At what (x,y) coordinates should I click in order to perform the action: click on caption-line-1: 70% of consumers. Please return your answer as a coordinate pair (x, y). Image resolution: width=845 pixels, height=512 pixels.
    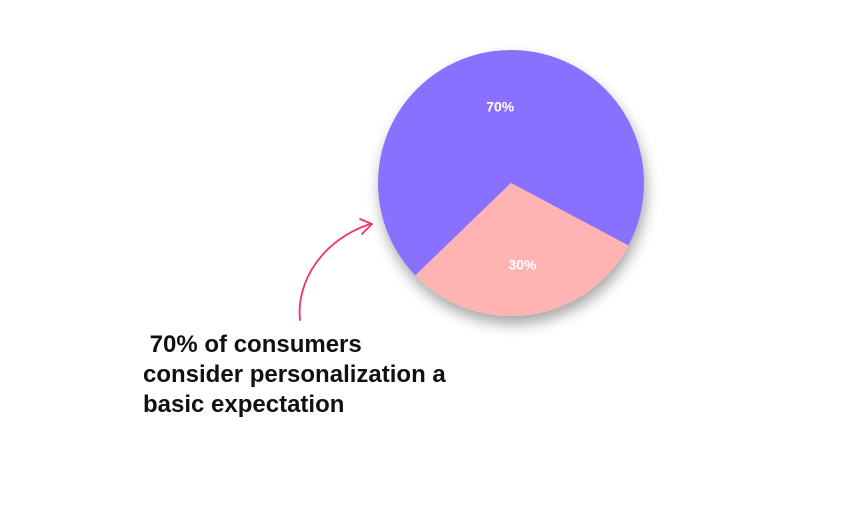
    Looking at the image, I should click on (252, 344).